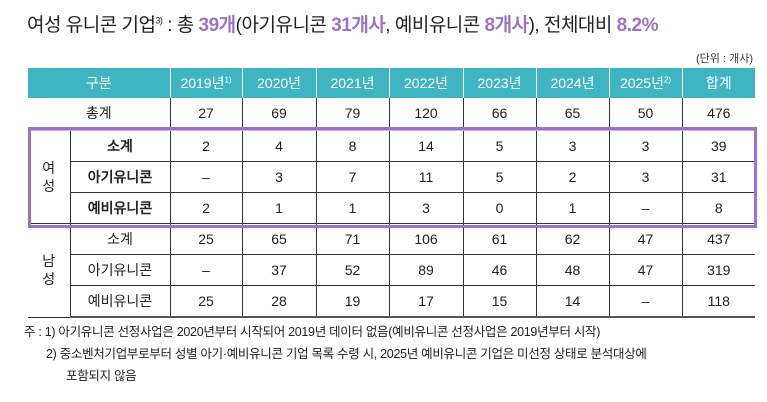  What do you see at coordinates (499, 270) in the screenshot?
I see `table-cell: 46` at bounding box center [499, 270].